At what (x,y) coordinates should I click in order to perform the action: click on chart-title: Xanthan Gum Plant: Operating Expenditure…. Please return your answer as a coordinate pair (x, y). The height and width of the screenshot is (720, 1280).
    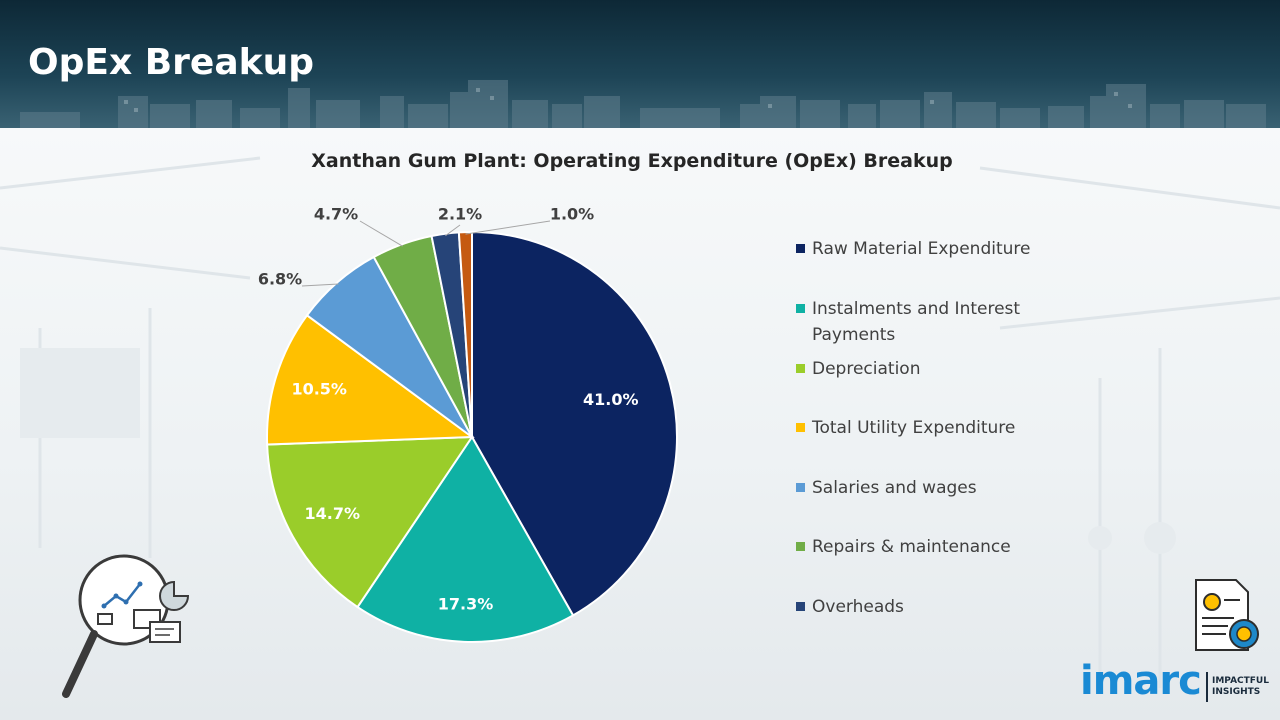
    Looking at the image, I should click on (632, 161).